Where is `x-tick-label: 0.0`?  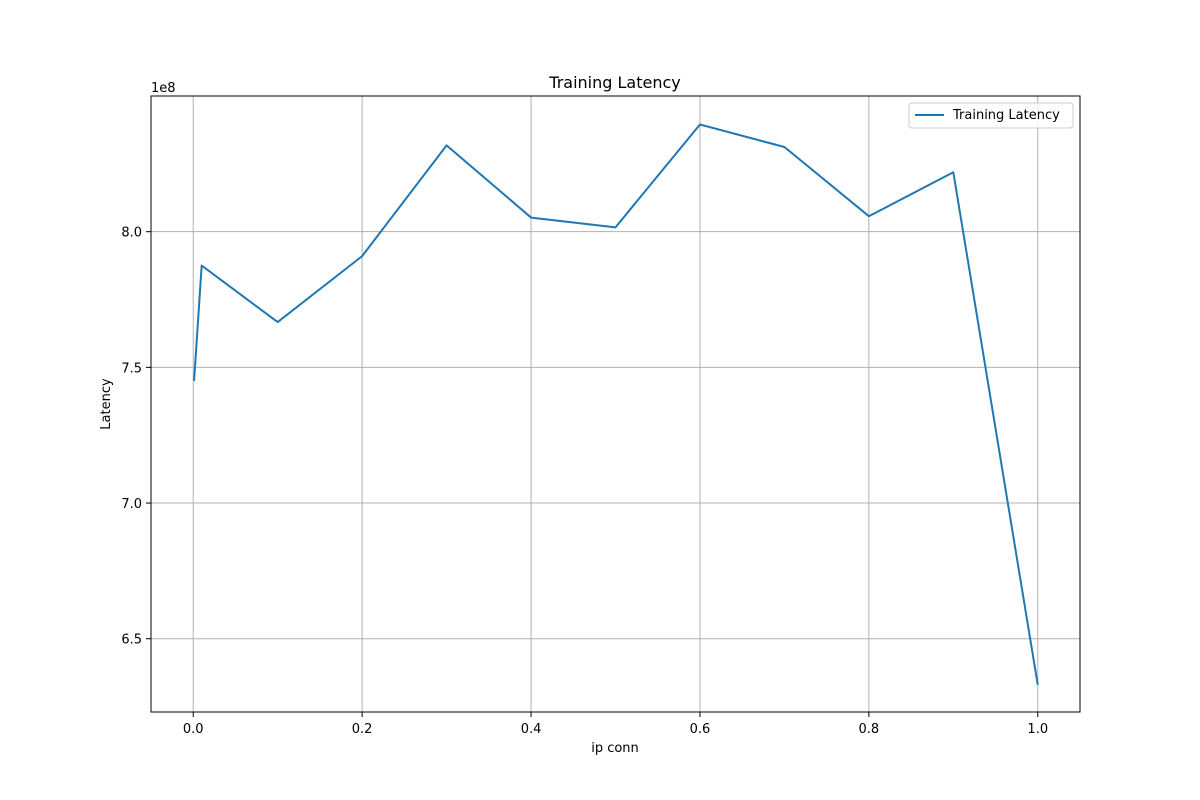
x-tick-label: 0.0 is located at coordinates (193, 729).